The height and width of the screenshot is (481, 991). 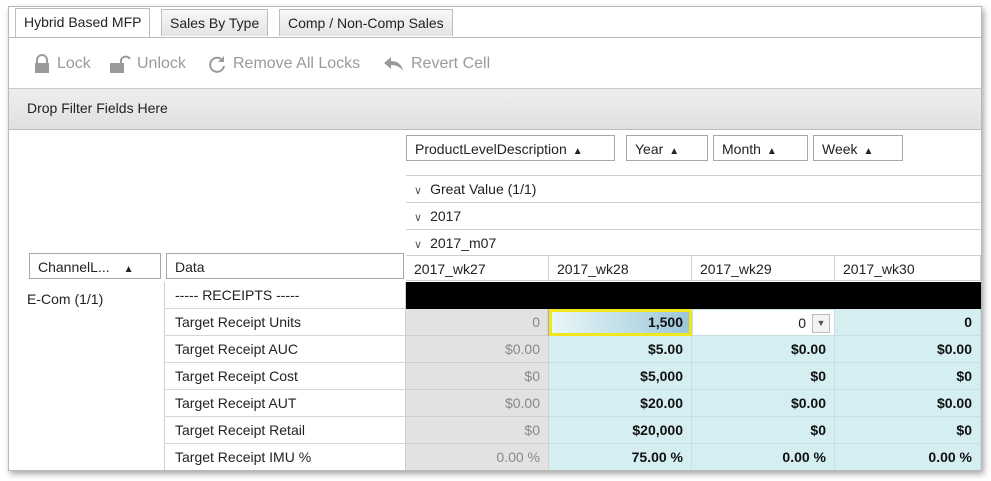 I want to click on filter-drop-label: Drop Filter Fields Here, so click(x=97, y=108).